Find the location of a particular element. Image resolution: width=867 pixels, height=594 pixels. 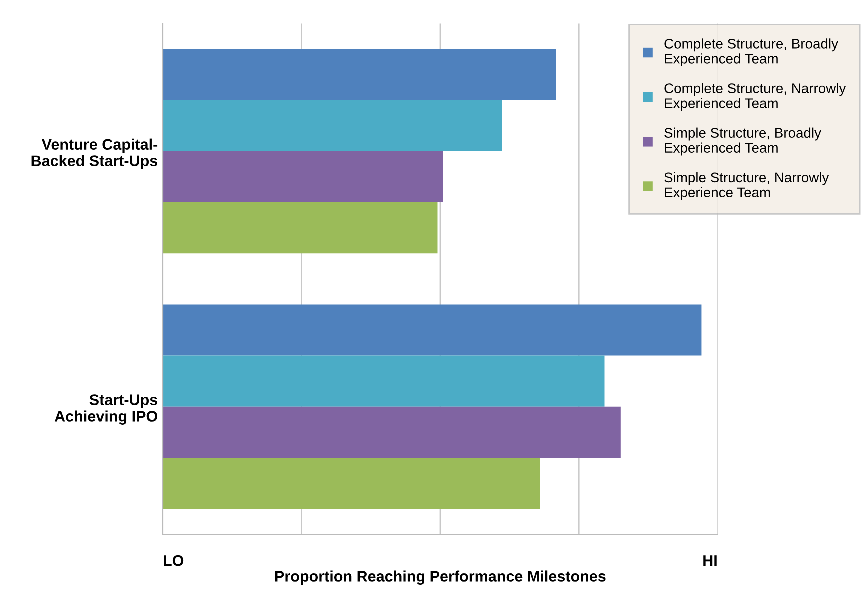

y-tick-label: Start-Ups Achieving IPO is located at coordinates (106, 409).